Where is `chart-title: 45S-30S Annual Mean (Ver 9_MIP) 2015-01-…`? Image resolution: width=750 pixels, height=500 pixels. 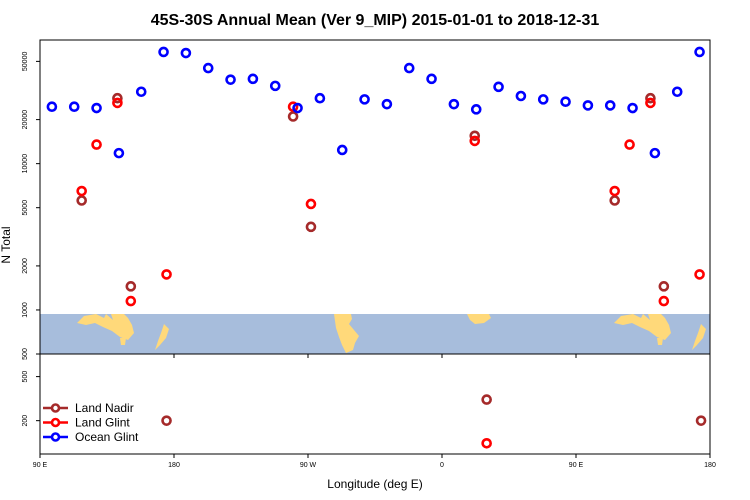 chart-title: 45S-30S Annual Mean (Ver 9_MIP) 2015-01-… is located at coordinates (375, 20).